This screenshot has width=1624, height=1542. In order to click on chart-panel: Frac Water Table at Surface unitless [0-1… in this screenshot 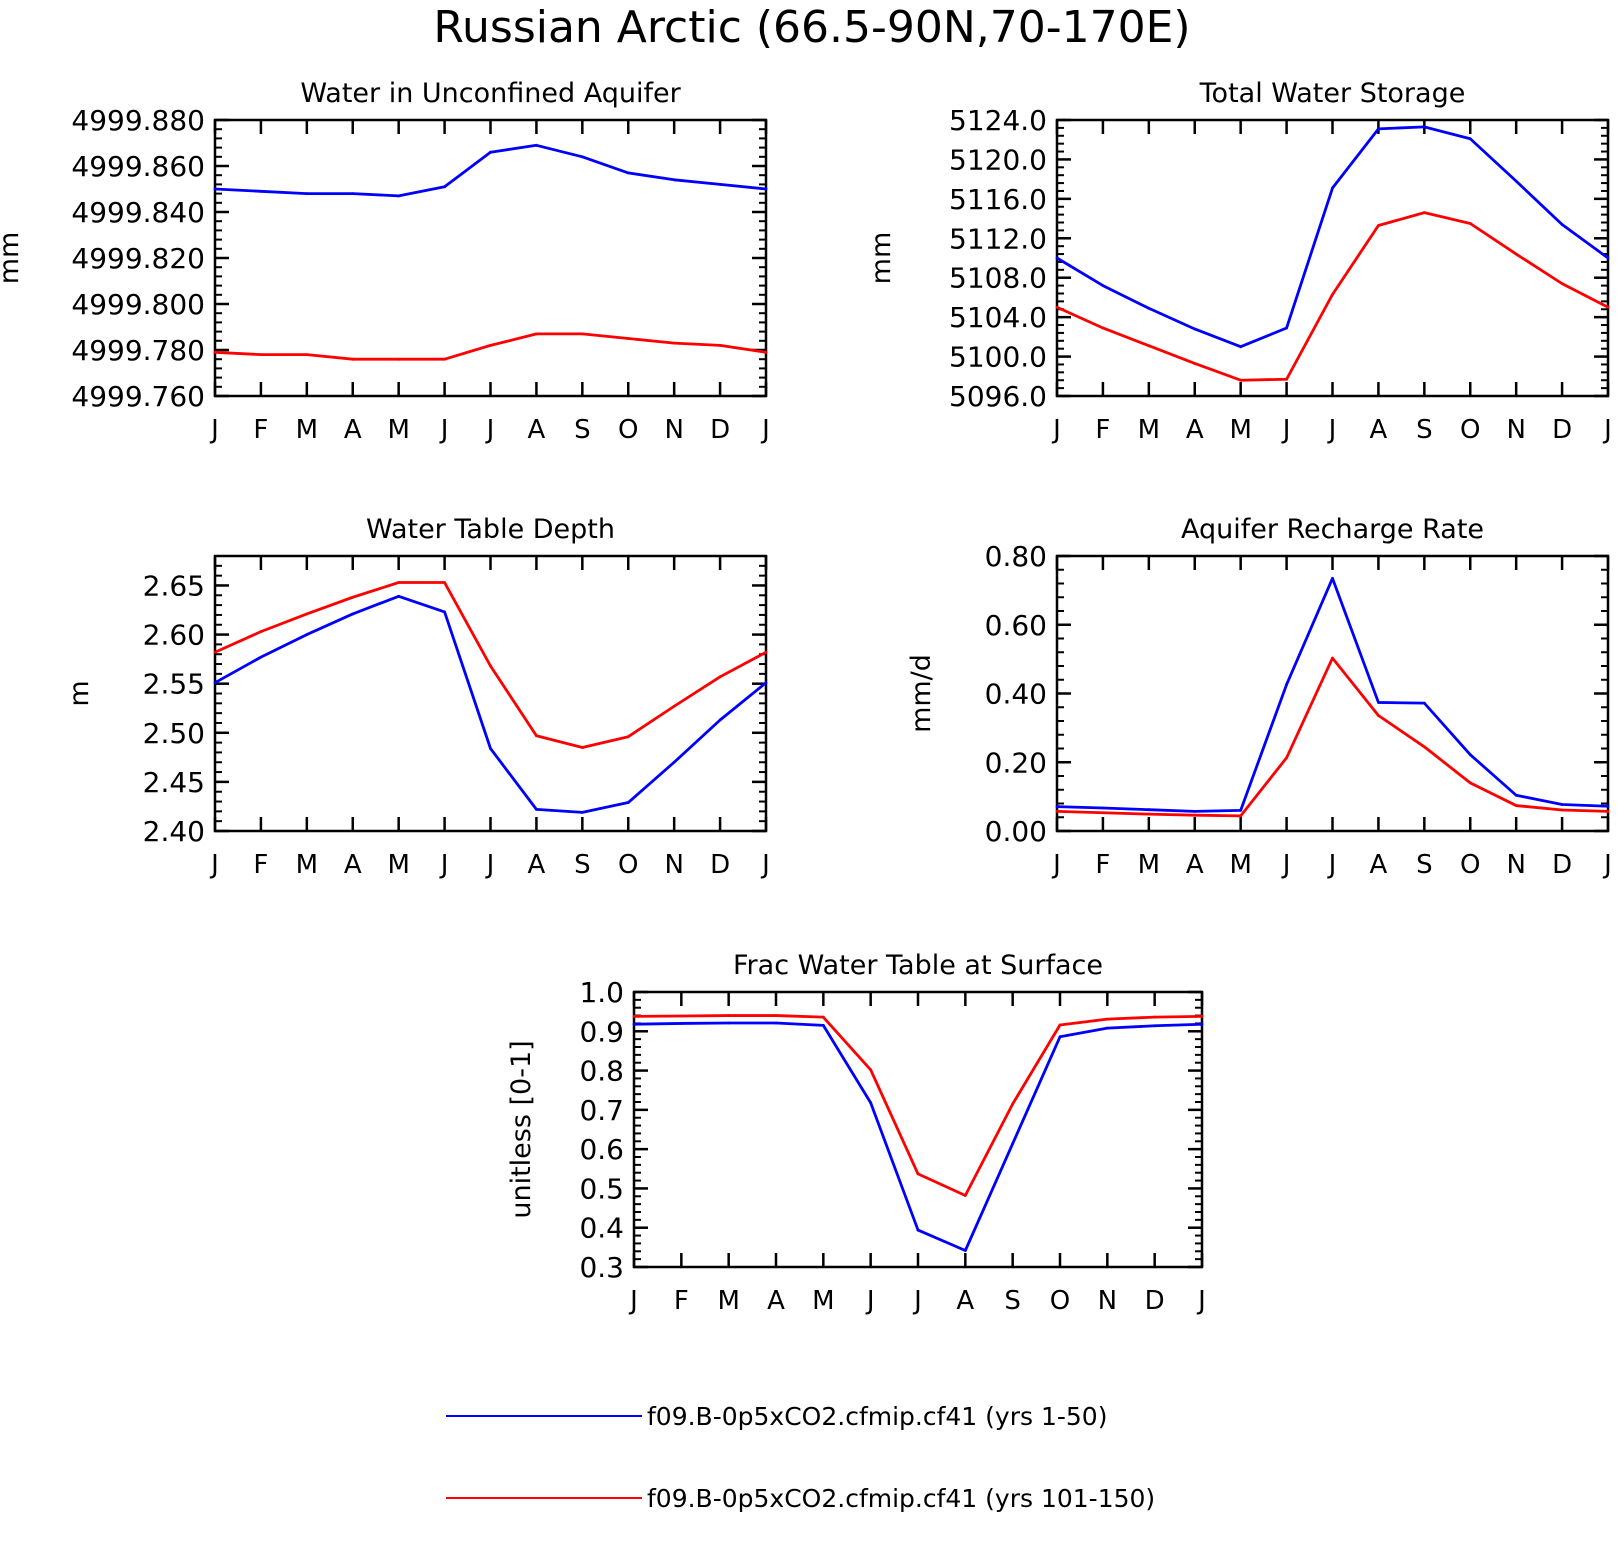, I will do `click(856, 1133)`.